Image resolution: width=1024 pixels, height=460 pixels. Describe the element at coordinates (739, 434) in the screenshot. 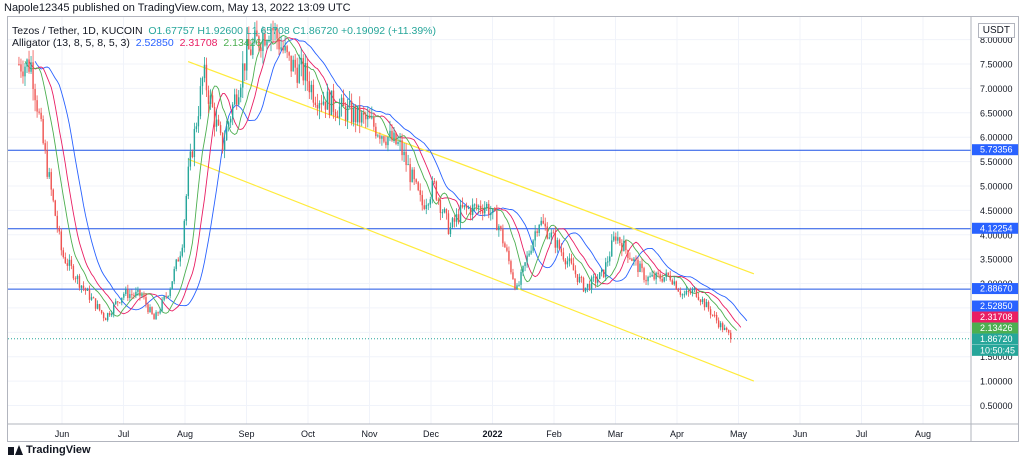

I see `x-tick-label: May` at that location.